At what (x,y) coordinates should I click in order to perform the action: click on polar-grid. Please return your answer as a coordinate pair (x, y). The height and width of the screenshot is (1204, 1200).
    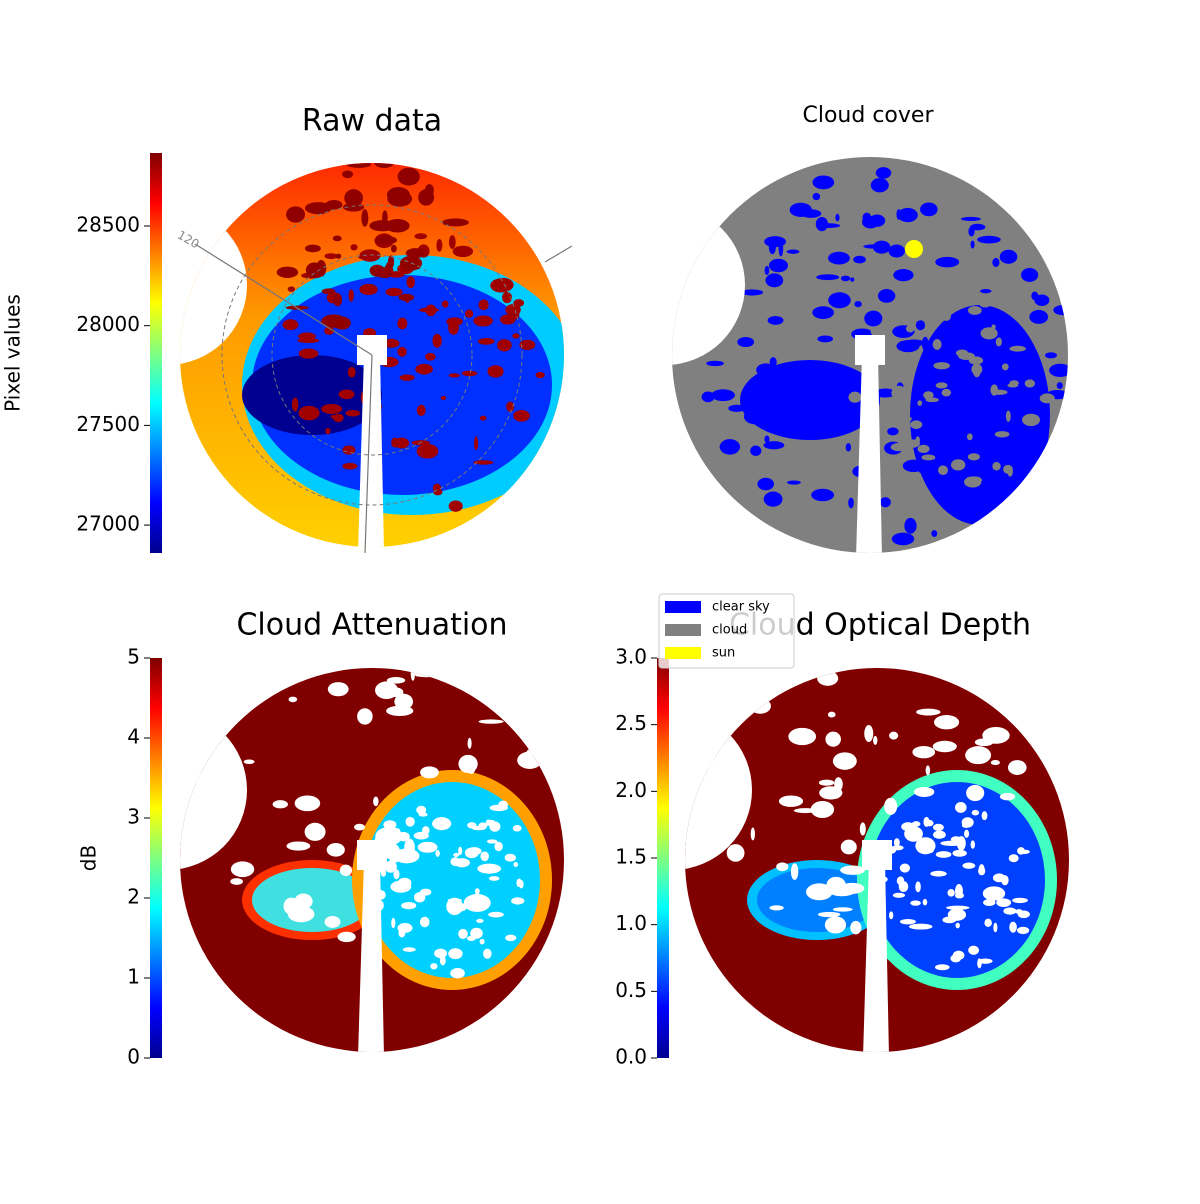
    Looking at the image, I should click on (372, 355).